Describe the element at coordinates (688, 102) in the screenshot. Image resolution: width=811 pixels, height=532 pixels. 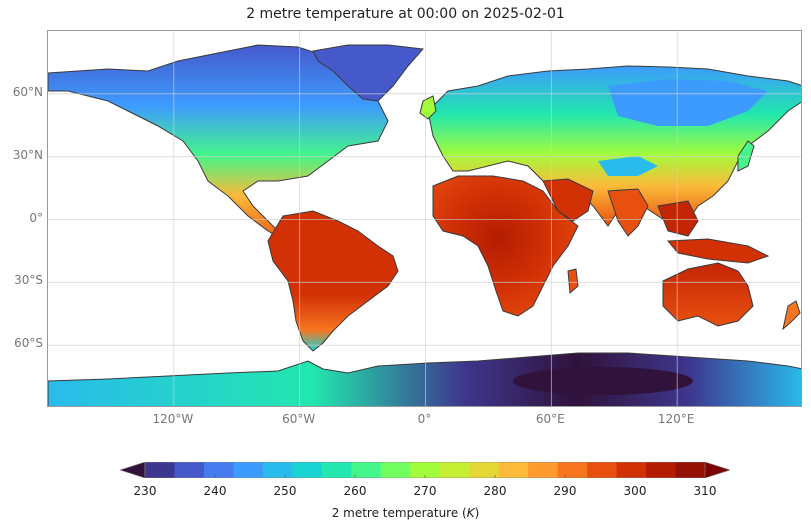
I see `siberia-cold` at that location.